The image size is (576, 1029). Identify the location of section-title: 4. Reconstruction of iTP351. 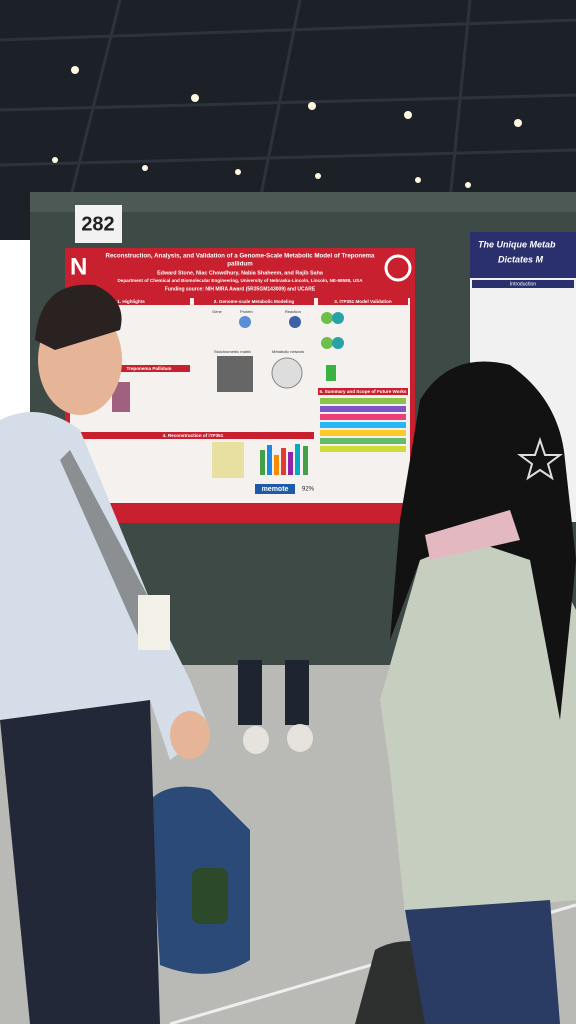
(193, 435).